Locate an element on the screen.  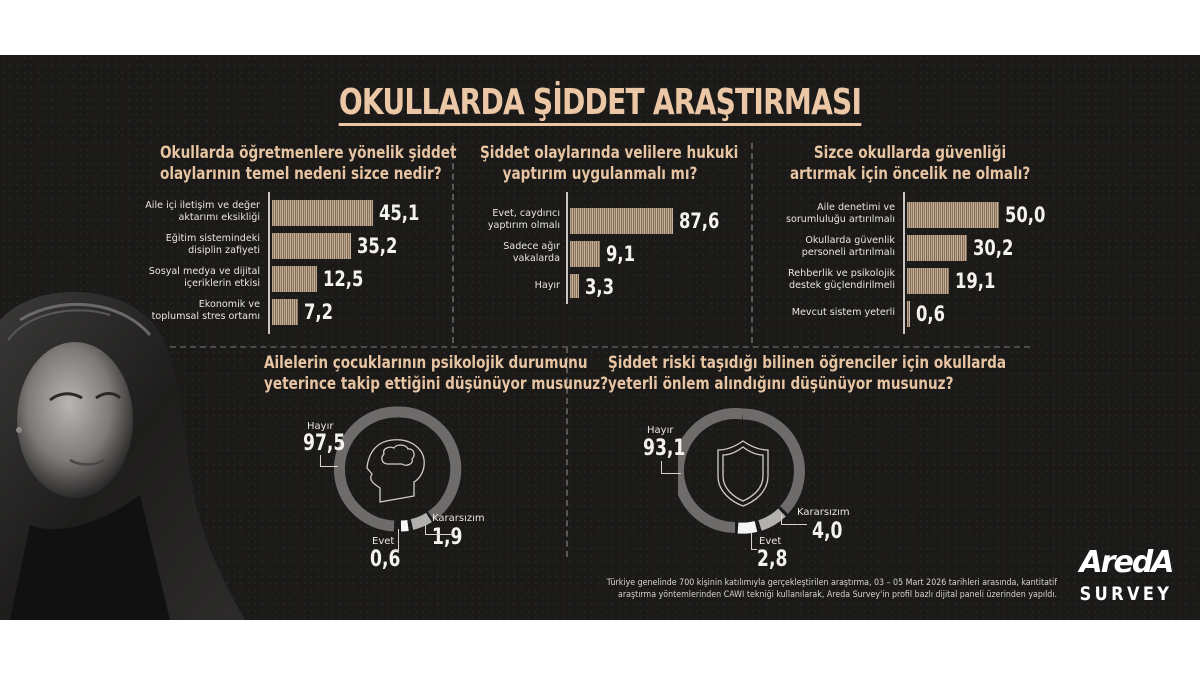
page-title: OKULLARDA ŞİDDET ARAŞTIRMASI is located at coordinates (600, 104).